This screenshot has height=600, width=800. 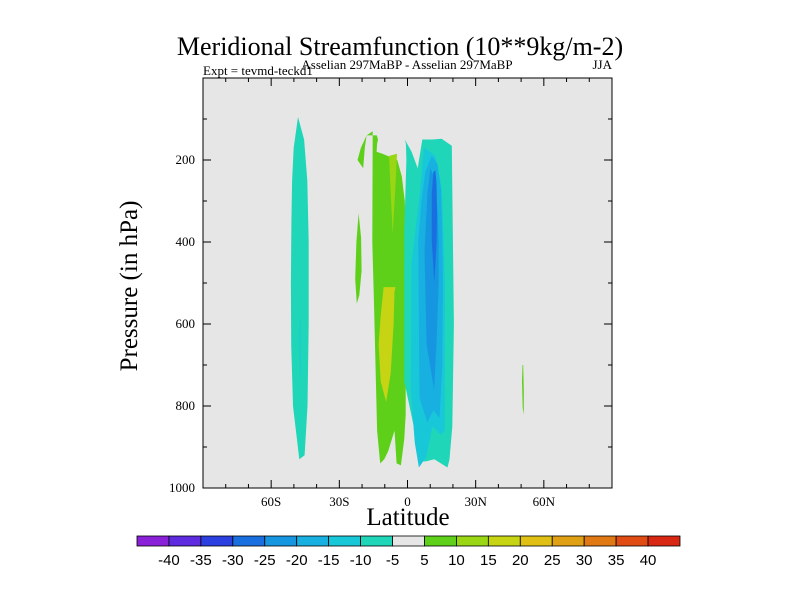 I want to click on colorbar-label: -30, so click(x=233, y=560).